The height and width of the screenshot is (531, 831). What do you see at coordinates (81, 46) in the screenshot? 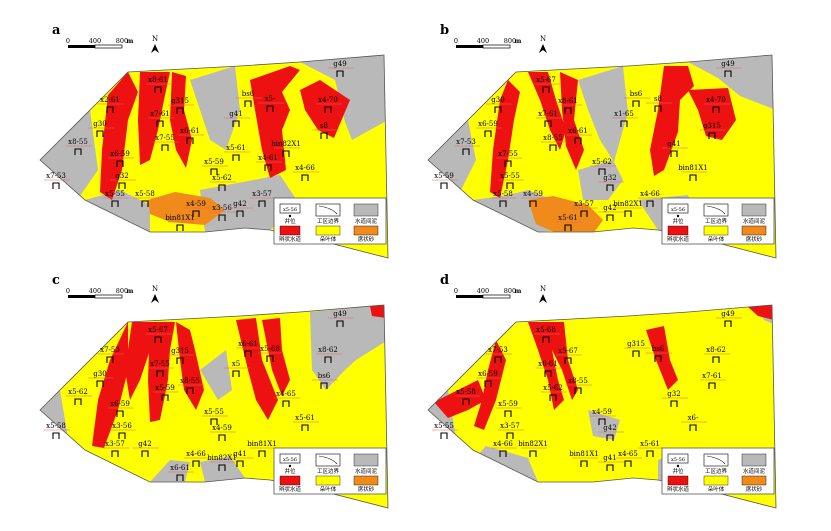
I see `scale-bar-black` at bounding box center [81, 46].